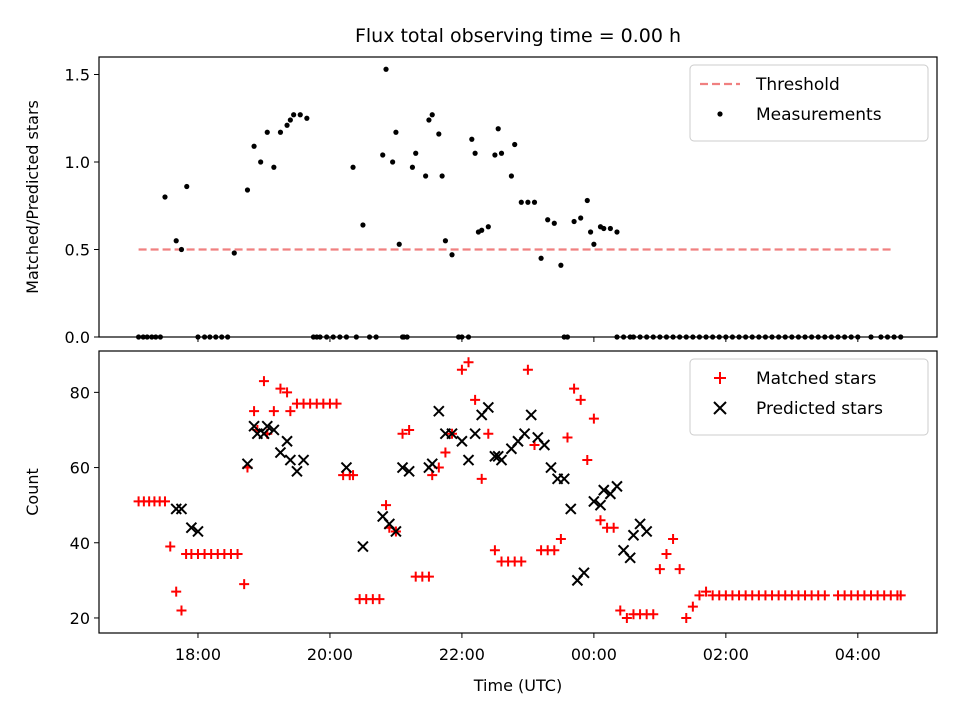 This screenshot has width=960, height=720. Describe the element at coordinates (77, 75) in the screenshot. I see `y-tick-label: 1.5` at that location.